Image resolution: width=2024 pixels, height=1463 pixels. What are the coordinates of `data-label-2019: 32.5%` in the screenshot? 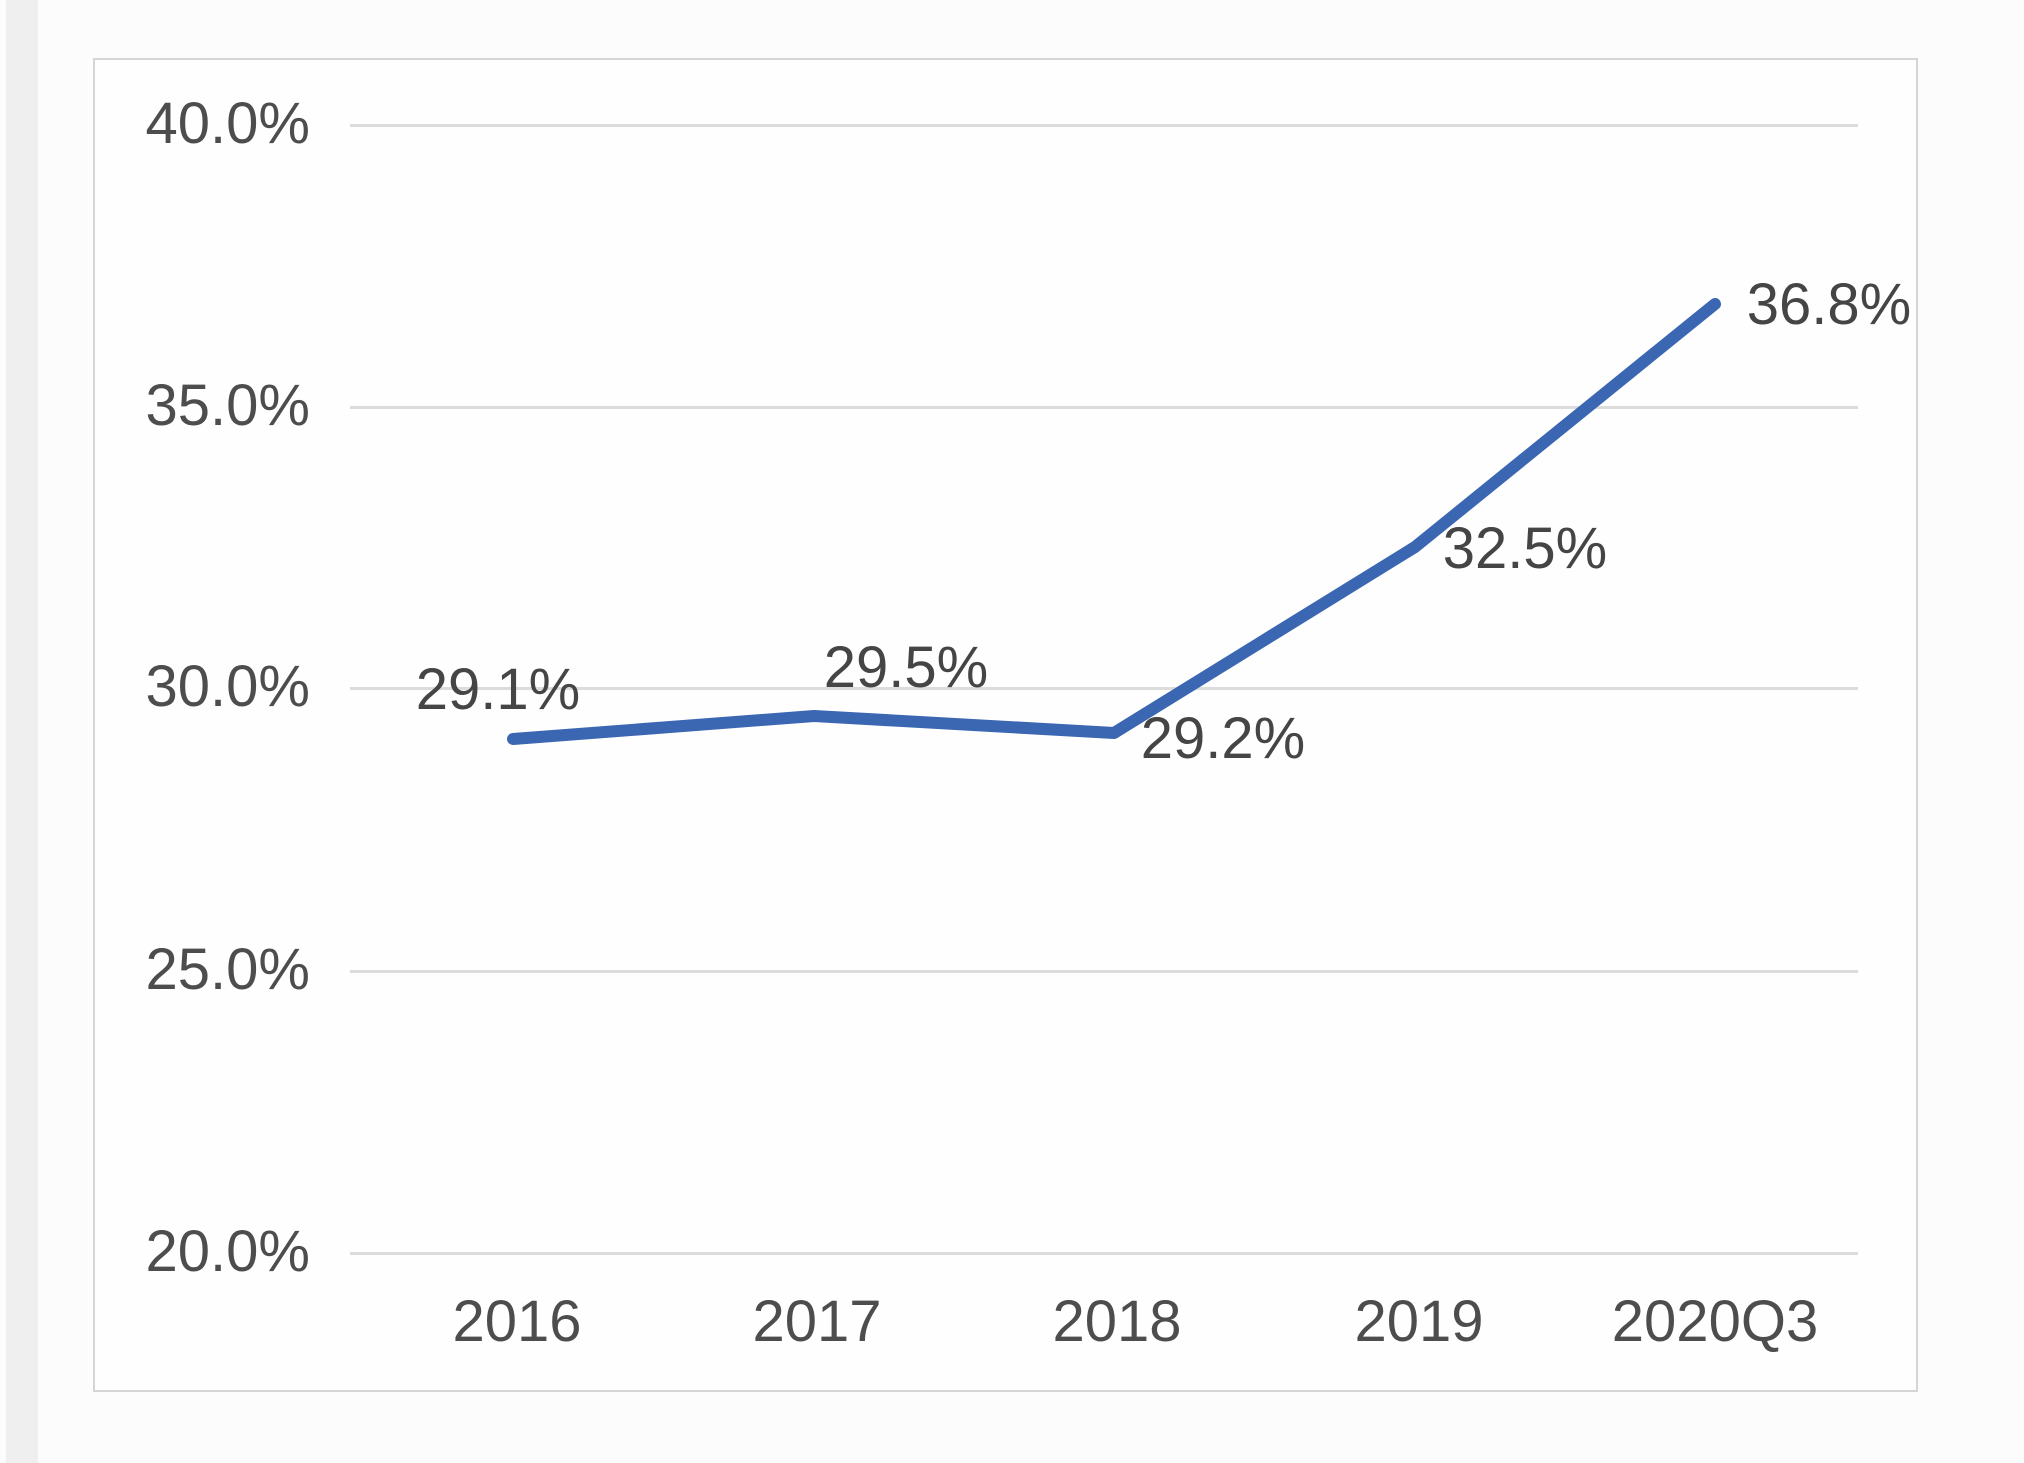 It's located at (1525, 548).